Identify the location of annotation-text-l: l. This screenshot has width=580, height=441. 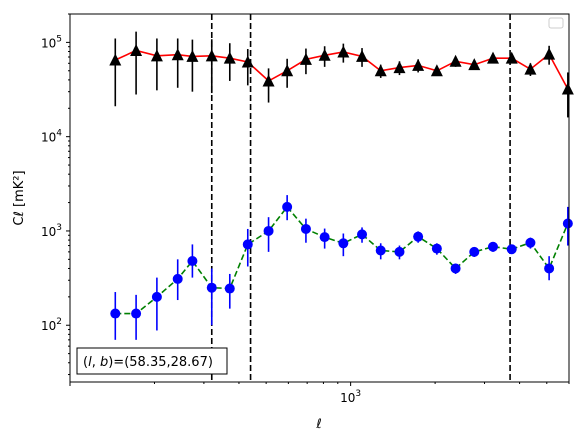
(90, 362).